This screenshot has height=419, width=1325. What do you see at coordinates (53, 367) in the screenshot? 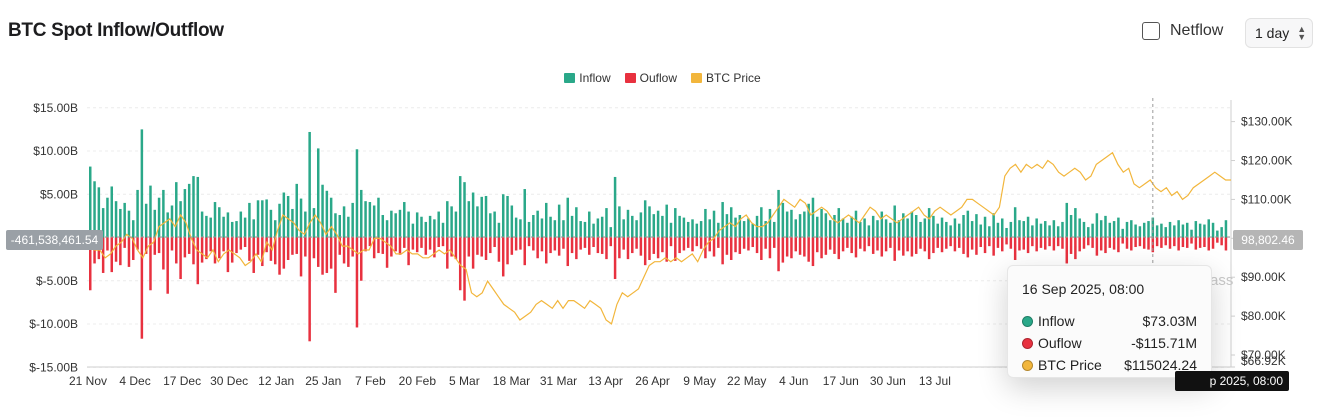
I see `y-left-tick-label: $-15.00B` at bounding box center [53, 367].